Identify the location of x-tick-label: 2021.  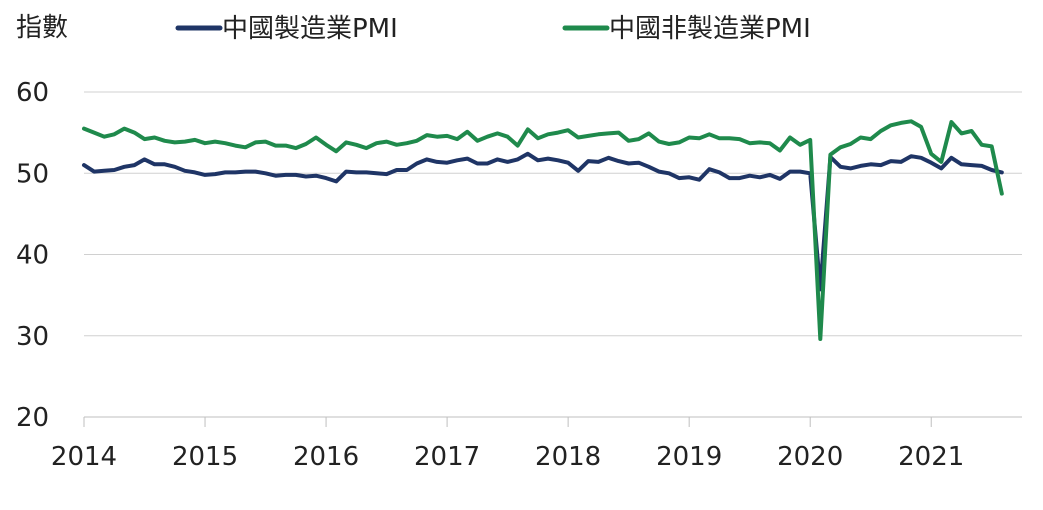
(931, 457).